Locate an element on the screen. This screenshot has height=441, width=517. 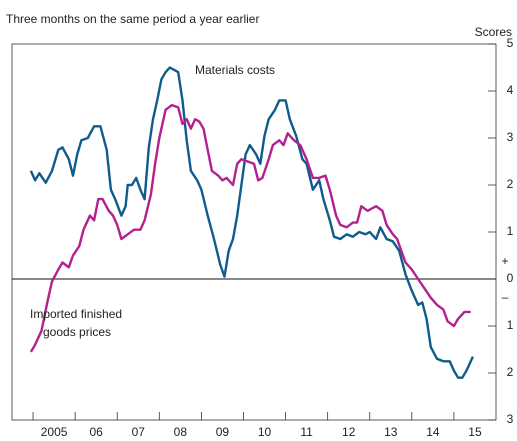
annotation: Materials costs is located at coordinates (235, 70).